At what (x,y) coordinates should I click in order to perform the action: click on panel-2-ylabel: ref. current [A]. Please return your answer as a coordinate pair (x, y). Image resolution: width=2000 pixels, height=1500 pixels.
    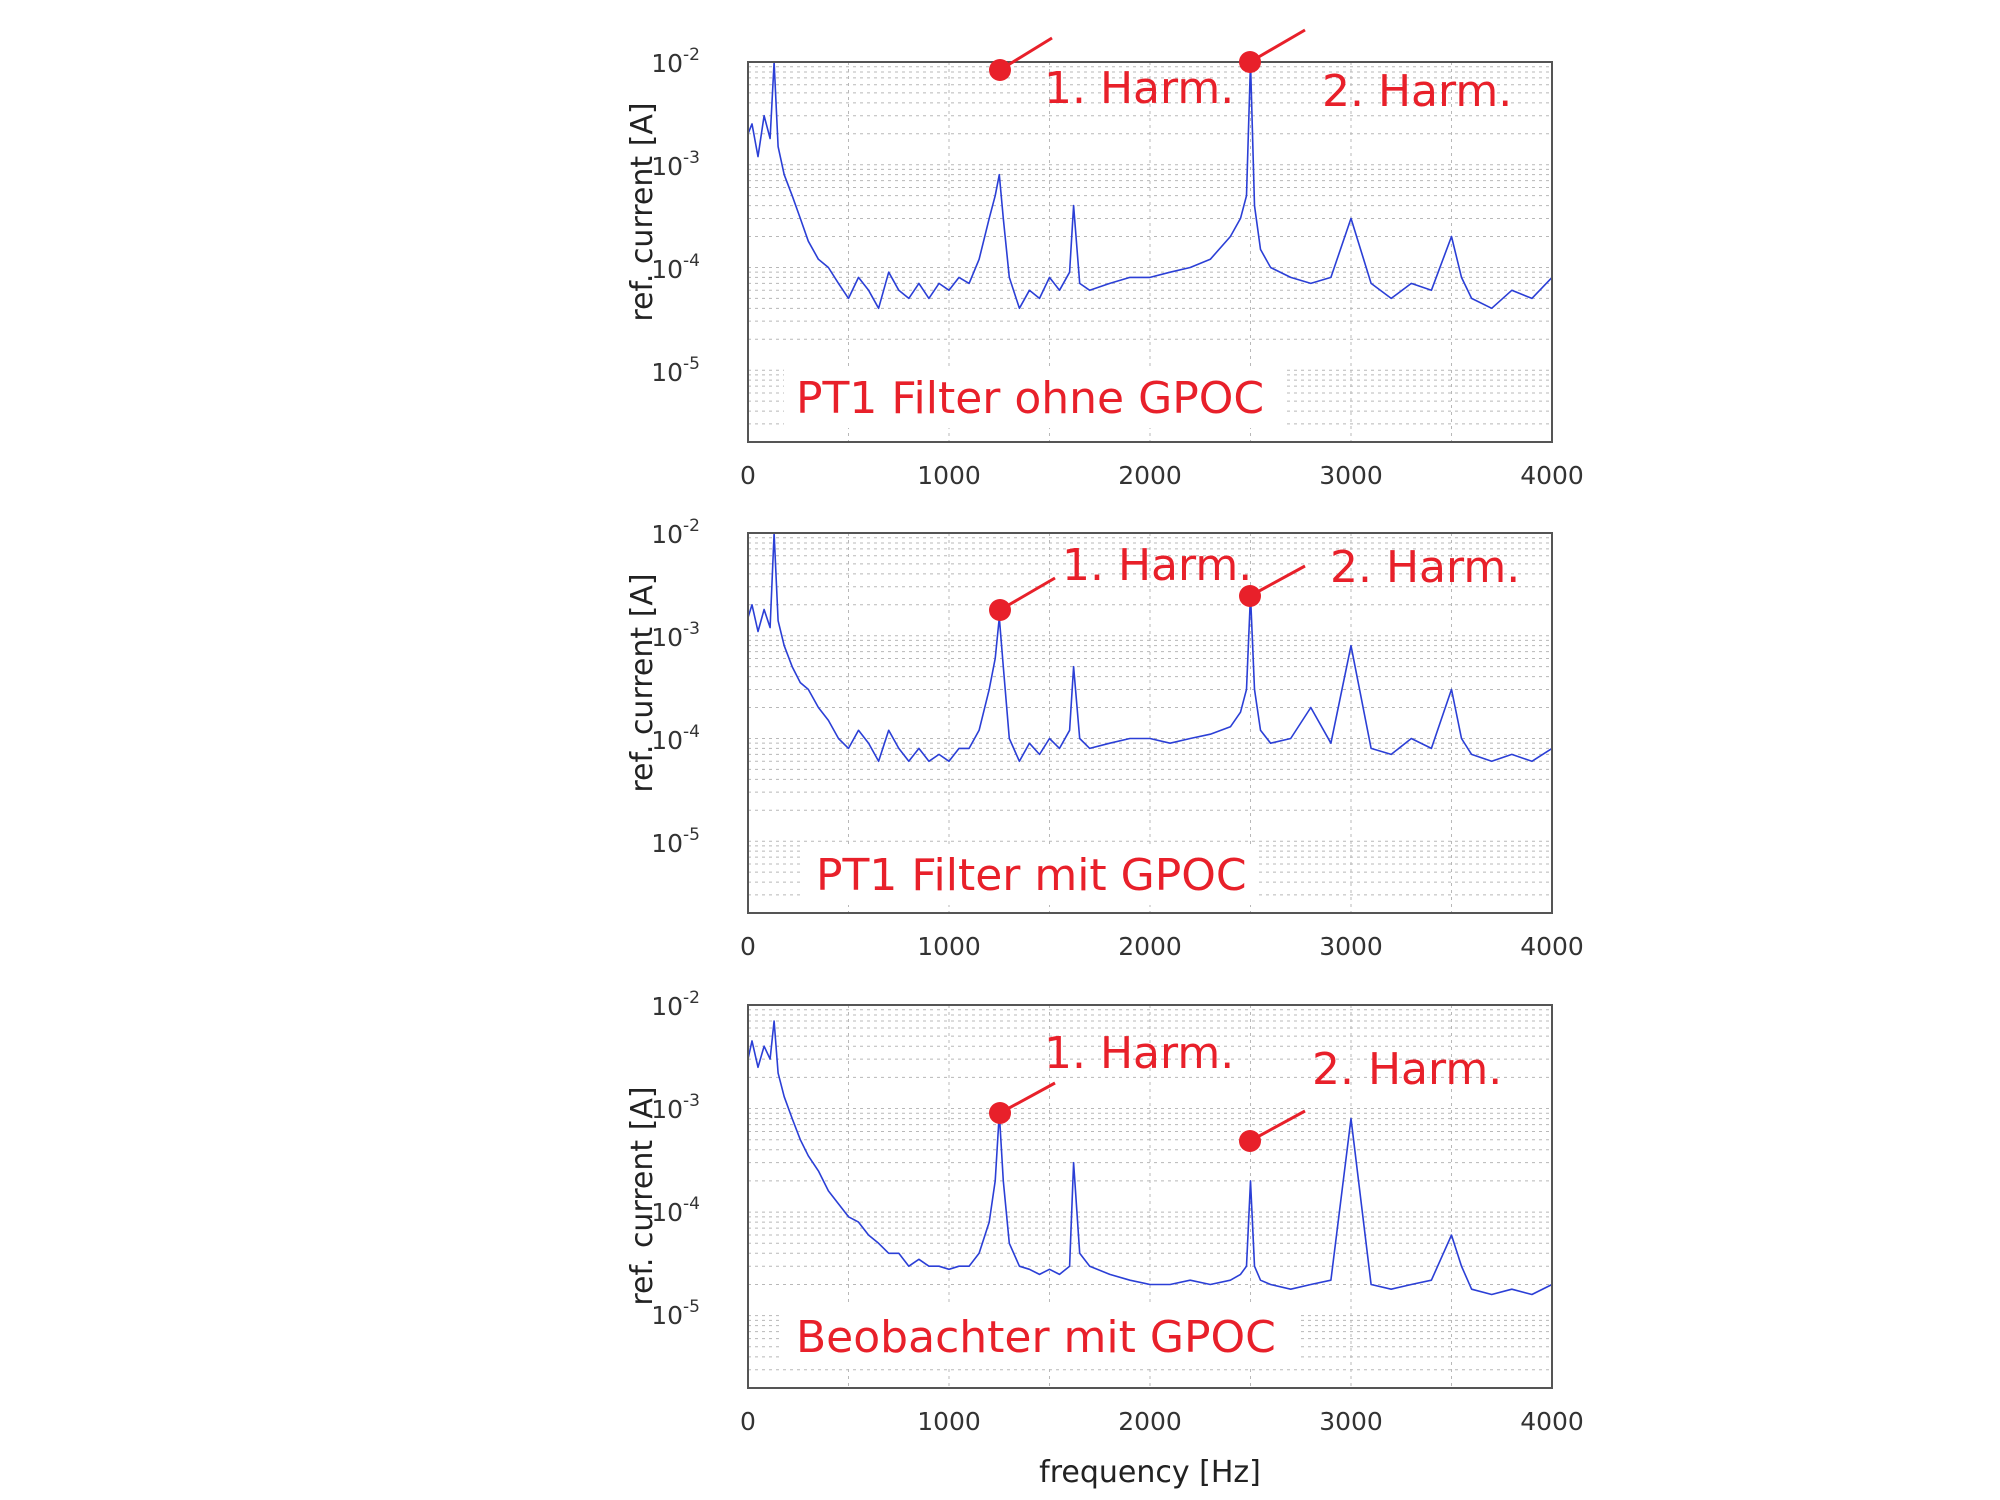
    Looking at the image, I should click on (642, 682).